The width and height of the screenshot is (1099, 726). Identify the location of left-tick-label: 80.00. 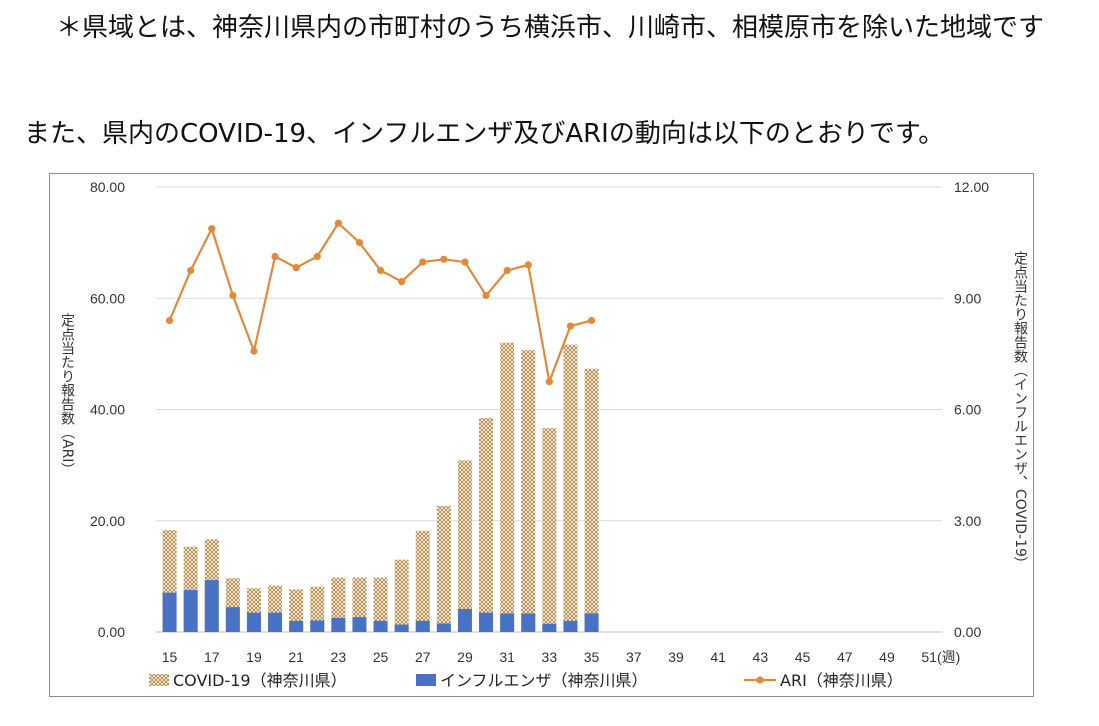
(107, 187).